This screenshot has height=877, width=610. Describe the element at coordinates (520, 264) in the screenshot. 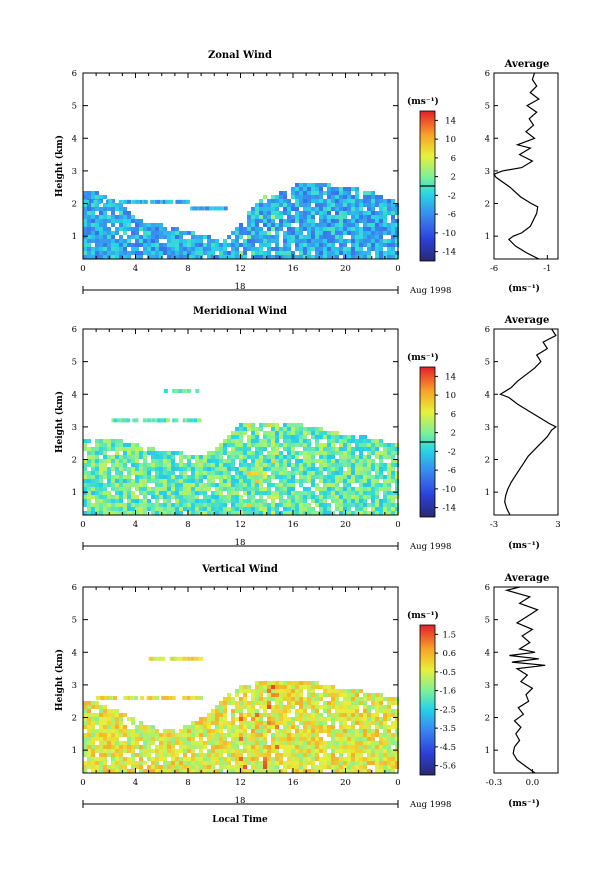

I see `zonal-profile-x-axis: -6 -1` at that location.